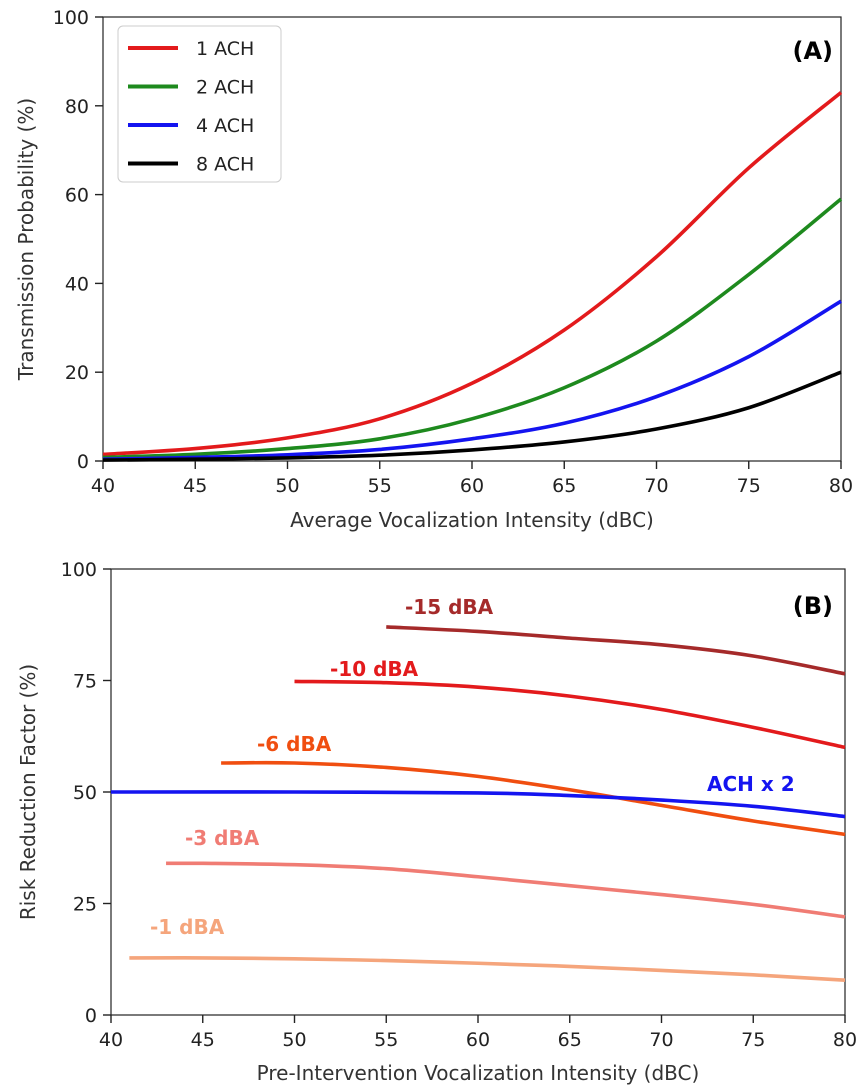 This screenshot has height=1088, width=861. Describe the element at coordinates (26, 239) in the screenshot. I see `y-axis-label: Transmission Probability (%)` at that location.